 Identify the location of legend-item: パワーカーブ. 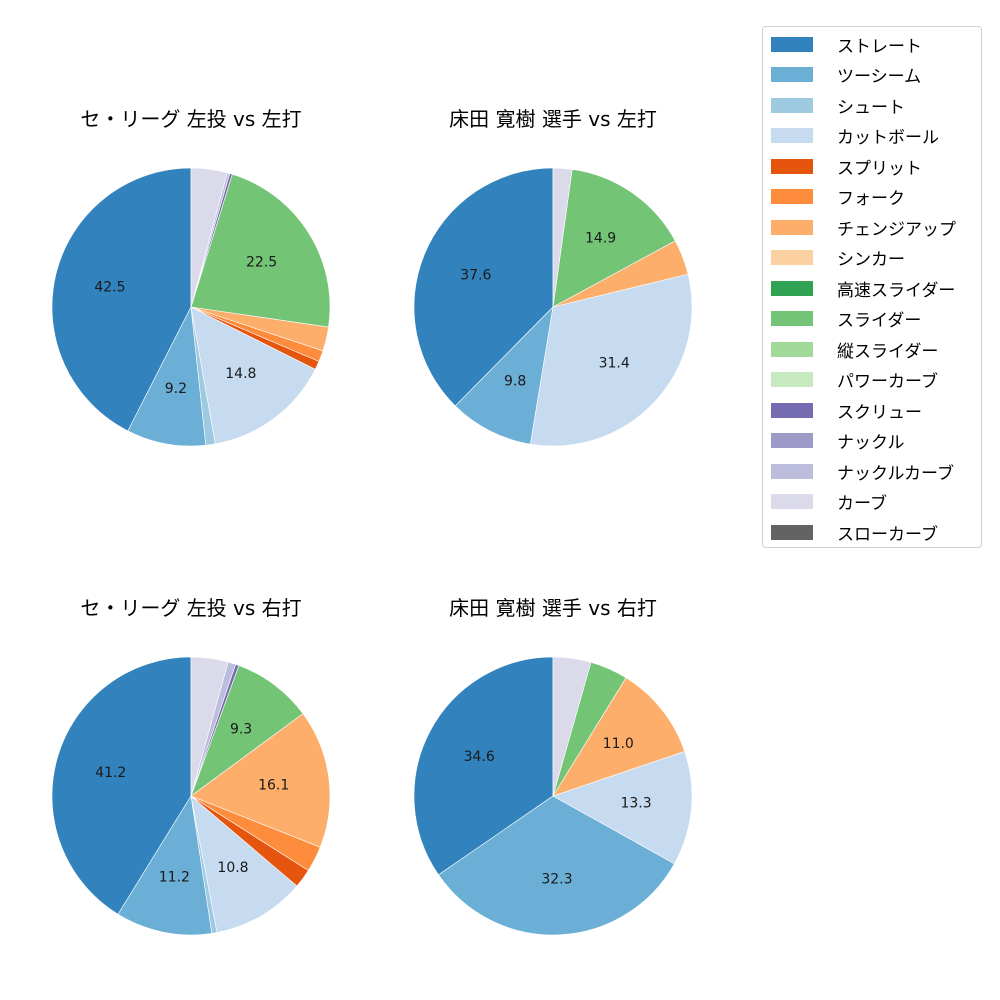
(854, 381).